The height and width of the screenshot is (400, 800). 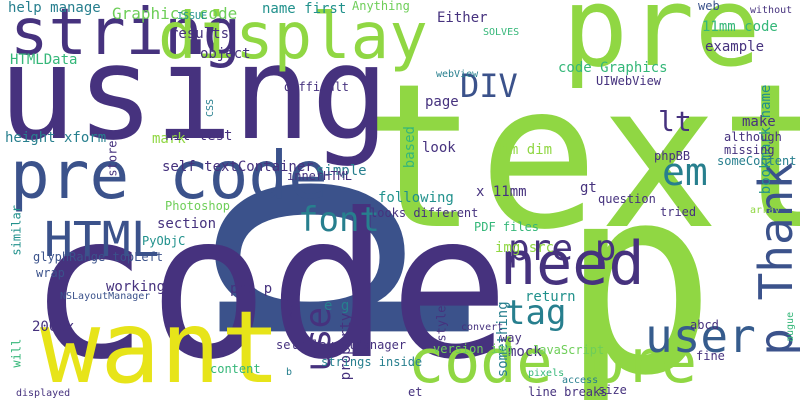 What do you see at coordinates (522, 150) in the screenshot?
I see `word-dim-dim: dim dim` at bounding box center [522, 150].